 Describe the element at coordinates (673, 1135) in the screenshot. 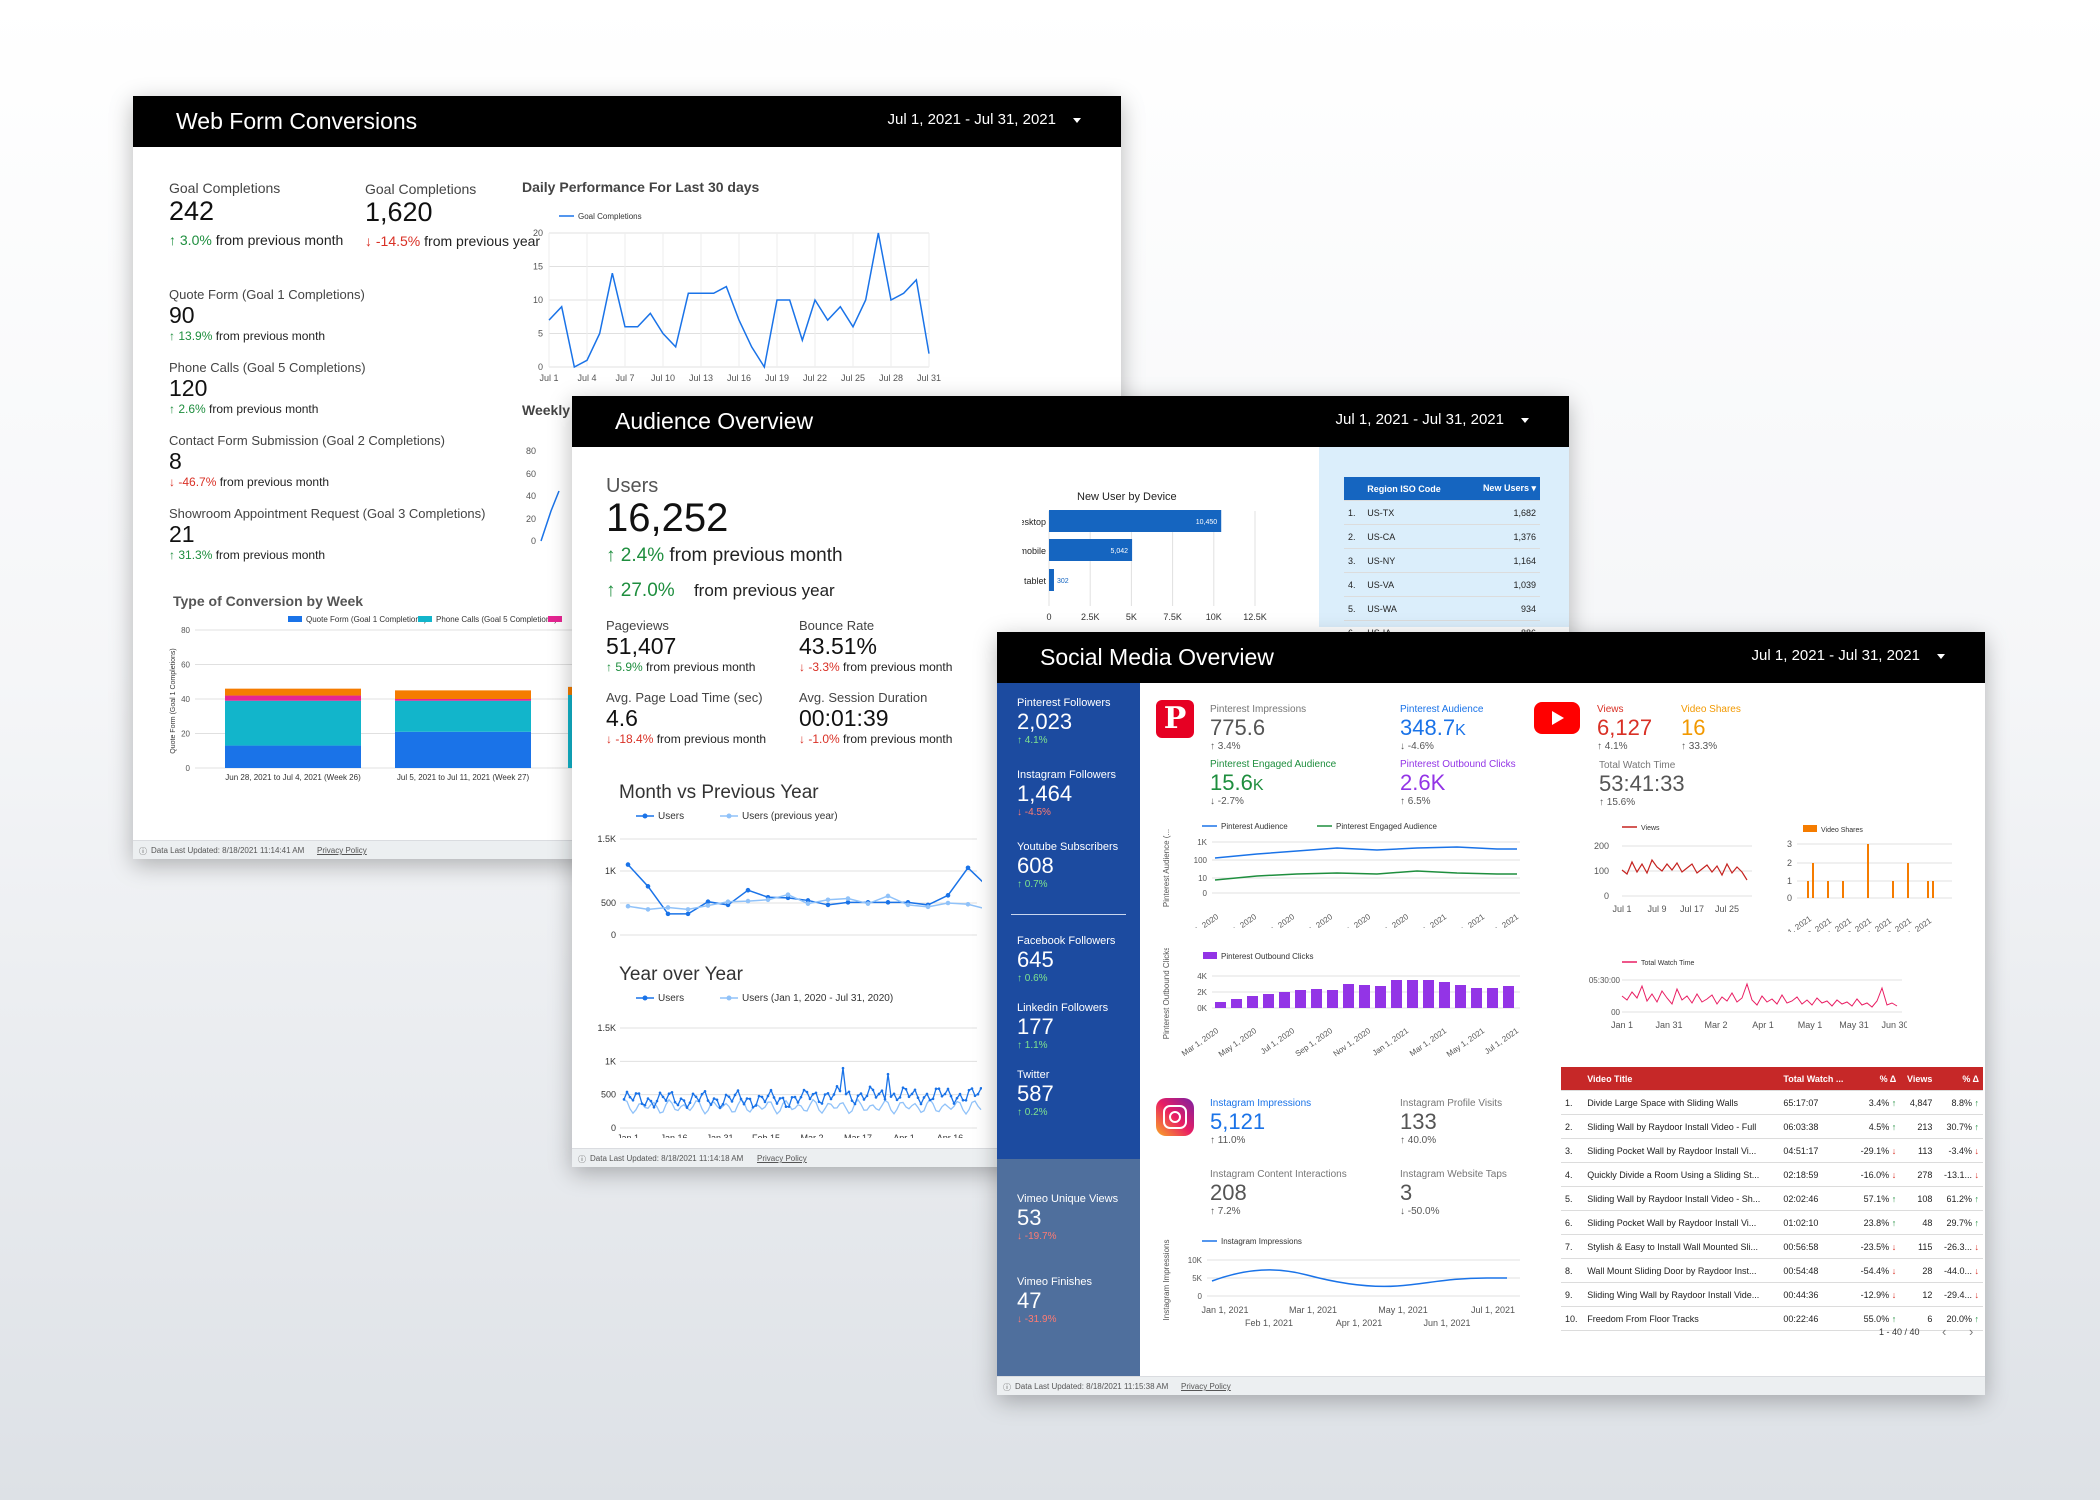

I see `x-tick-label: Jan 16` at that location.